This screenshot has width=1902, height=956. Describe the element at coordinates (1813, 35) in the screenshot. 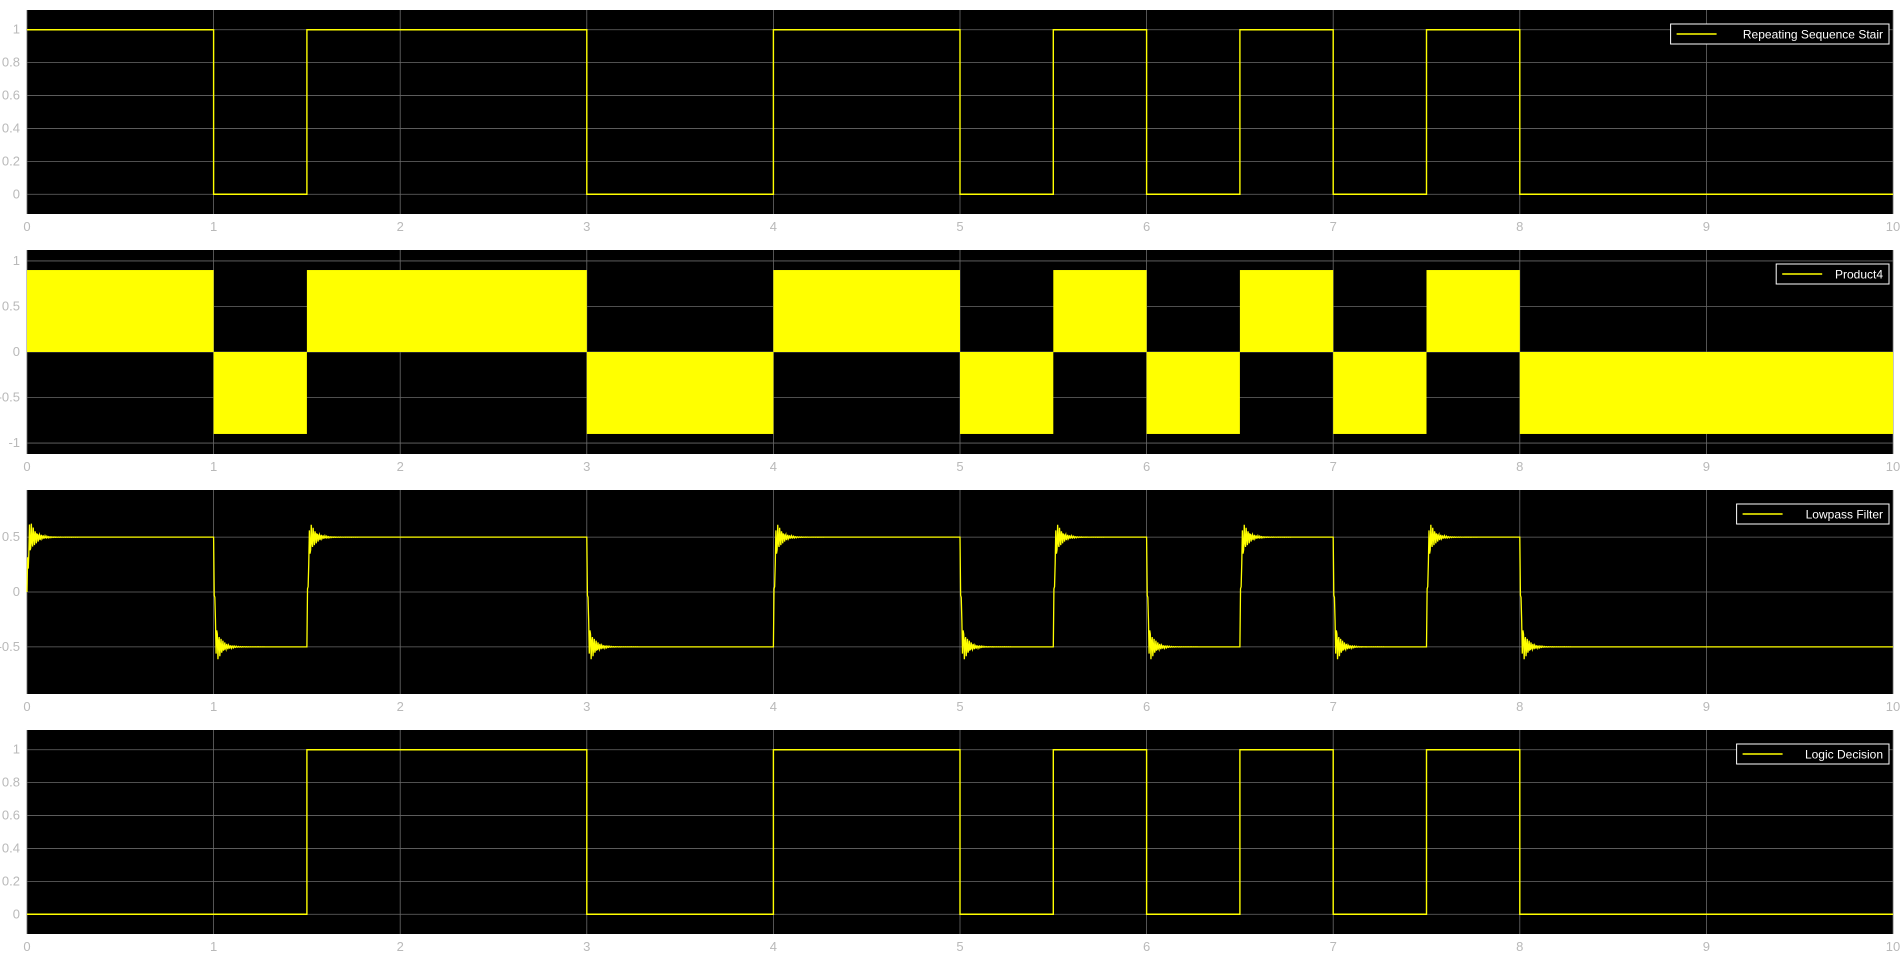

I see `legend-label: Repeating Sequence Stair` at that location.